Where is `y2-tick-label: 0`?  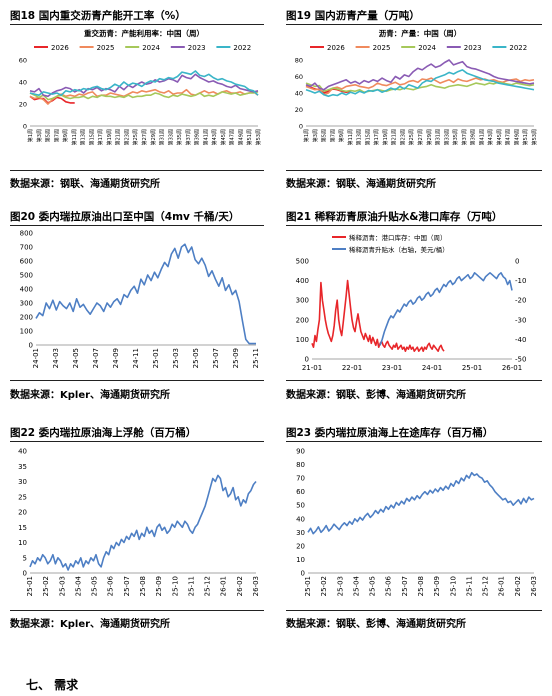 y2-tick-label: 0 is located at coordinates (517, 262).